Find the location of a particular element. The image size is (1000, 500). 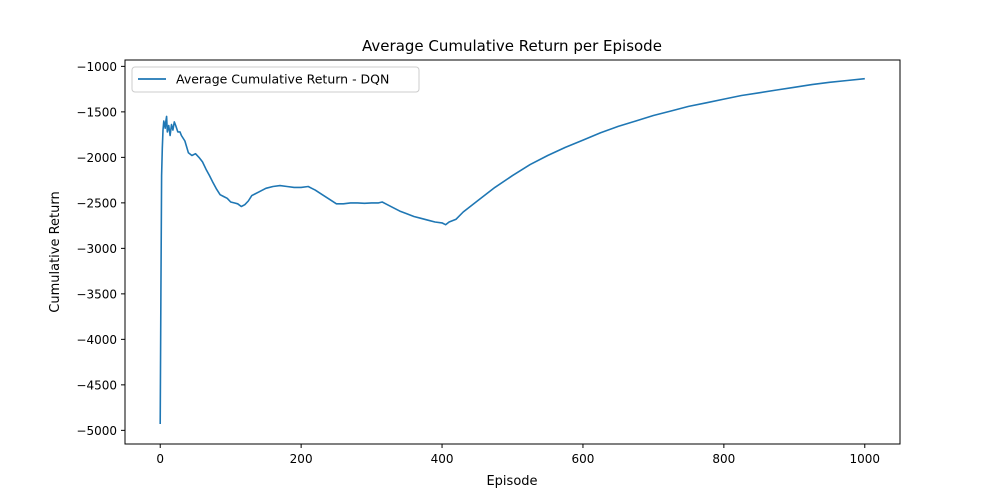

y-tick-label: −5000 is located at coordinates (96, 431).